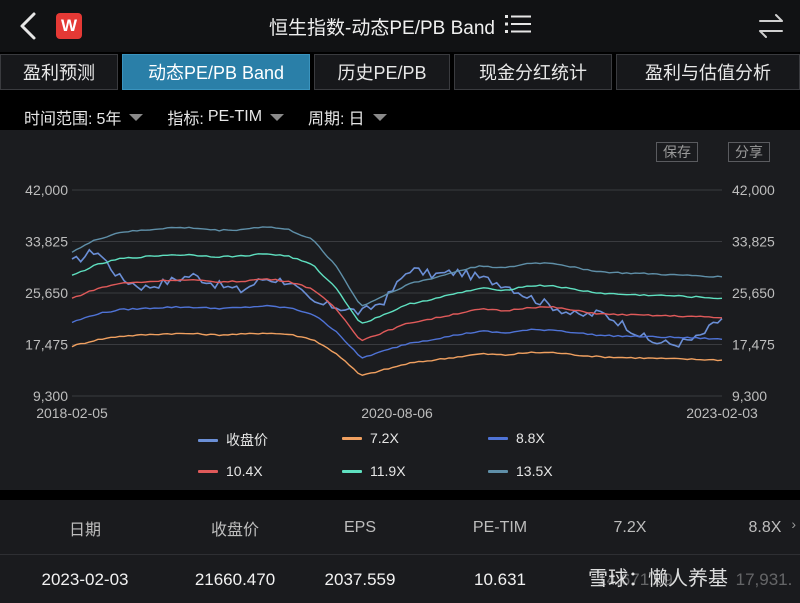  I want to click on app-logo: W, so click(69, 26).